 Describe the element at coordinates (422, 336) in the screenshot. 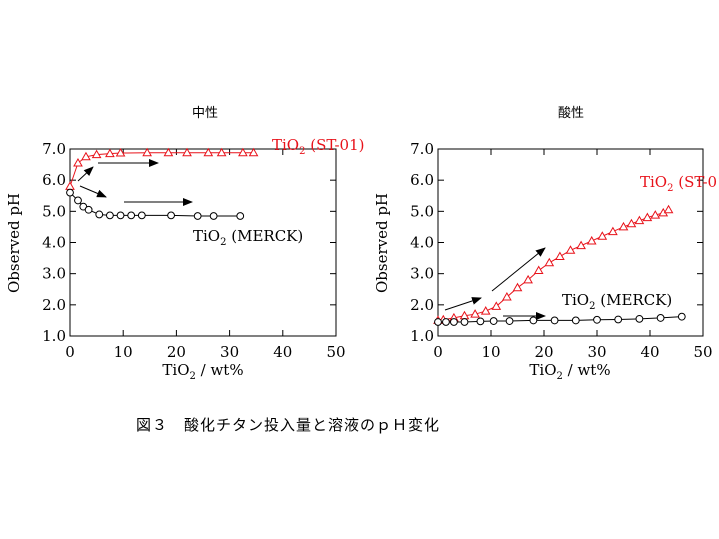

I see `chart-acidic-y-tick-label: 1.0` at that location.